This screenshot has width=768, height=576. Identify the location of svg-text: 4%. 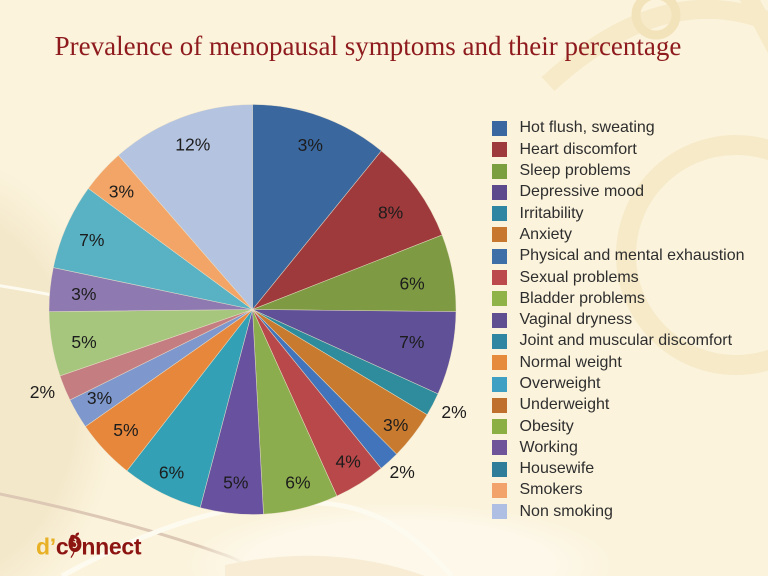
(348, 462).